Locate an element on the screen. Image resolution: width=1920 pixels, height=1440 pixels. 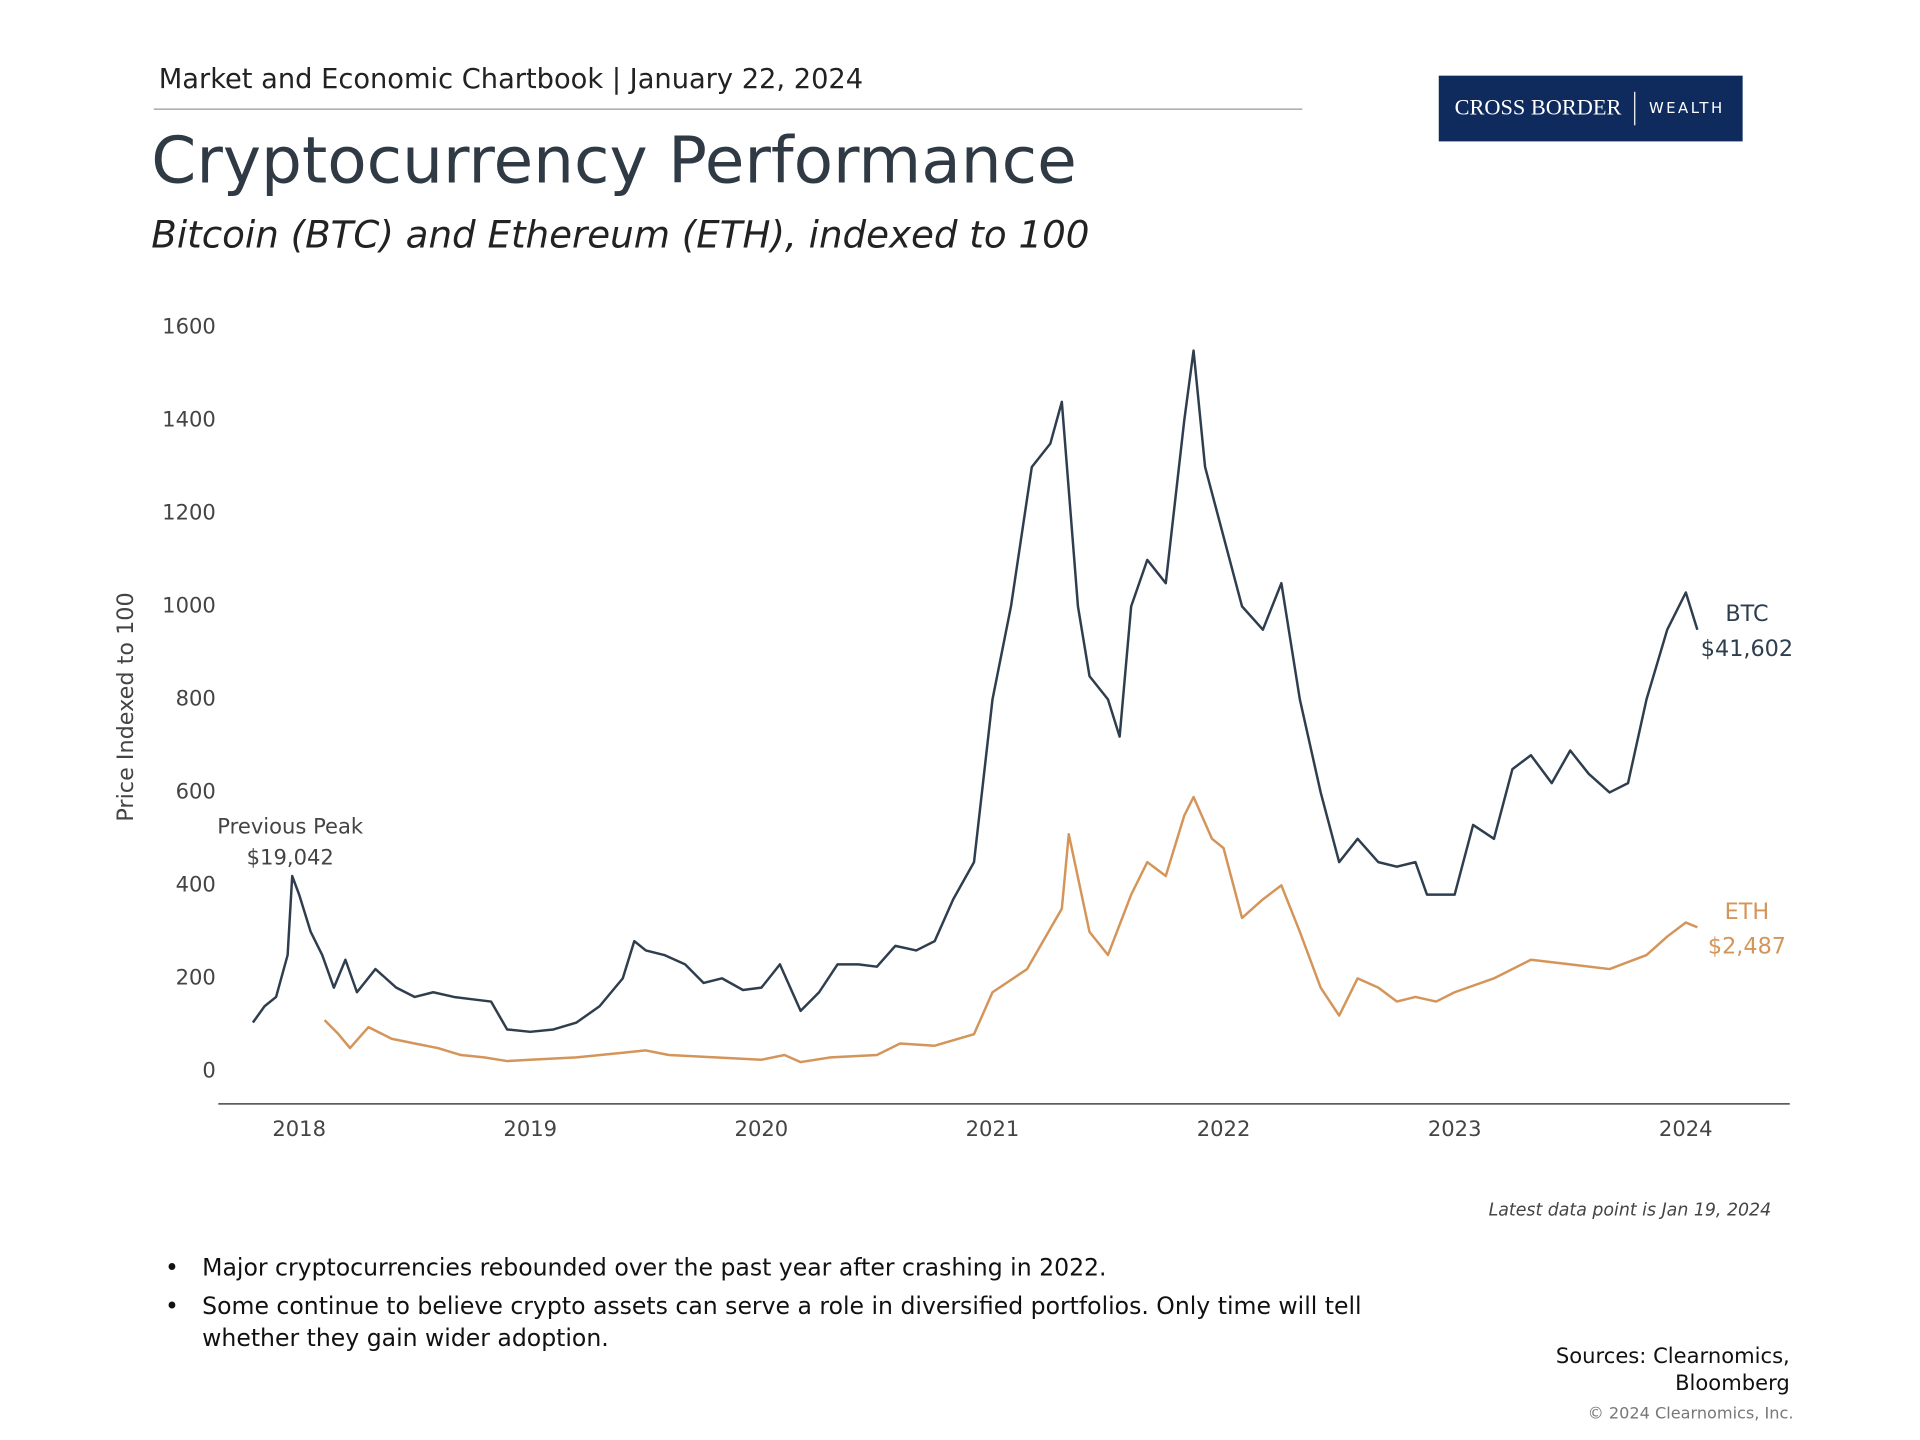
x-tick-label: 2019 is located at coordinates (530, 1128).